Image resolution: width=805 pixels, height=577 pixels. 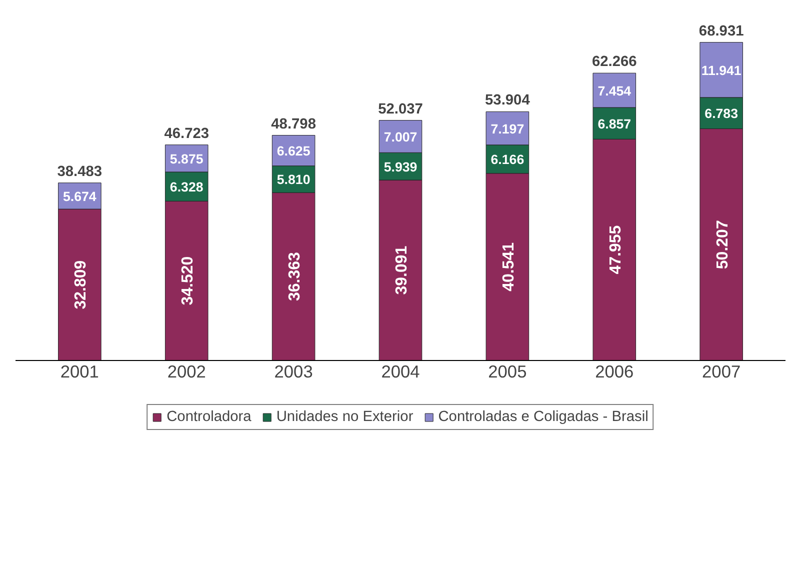 I want to click on x-tick-label: 2006, so click(x=614, y=372).